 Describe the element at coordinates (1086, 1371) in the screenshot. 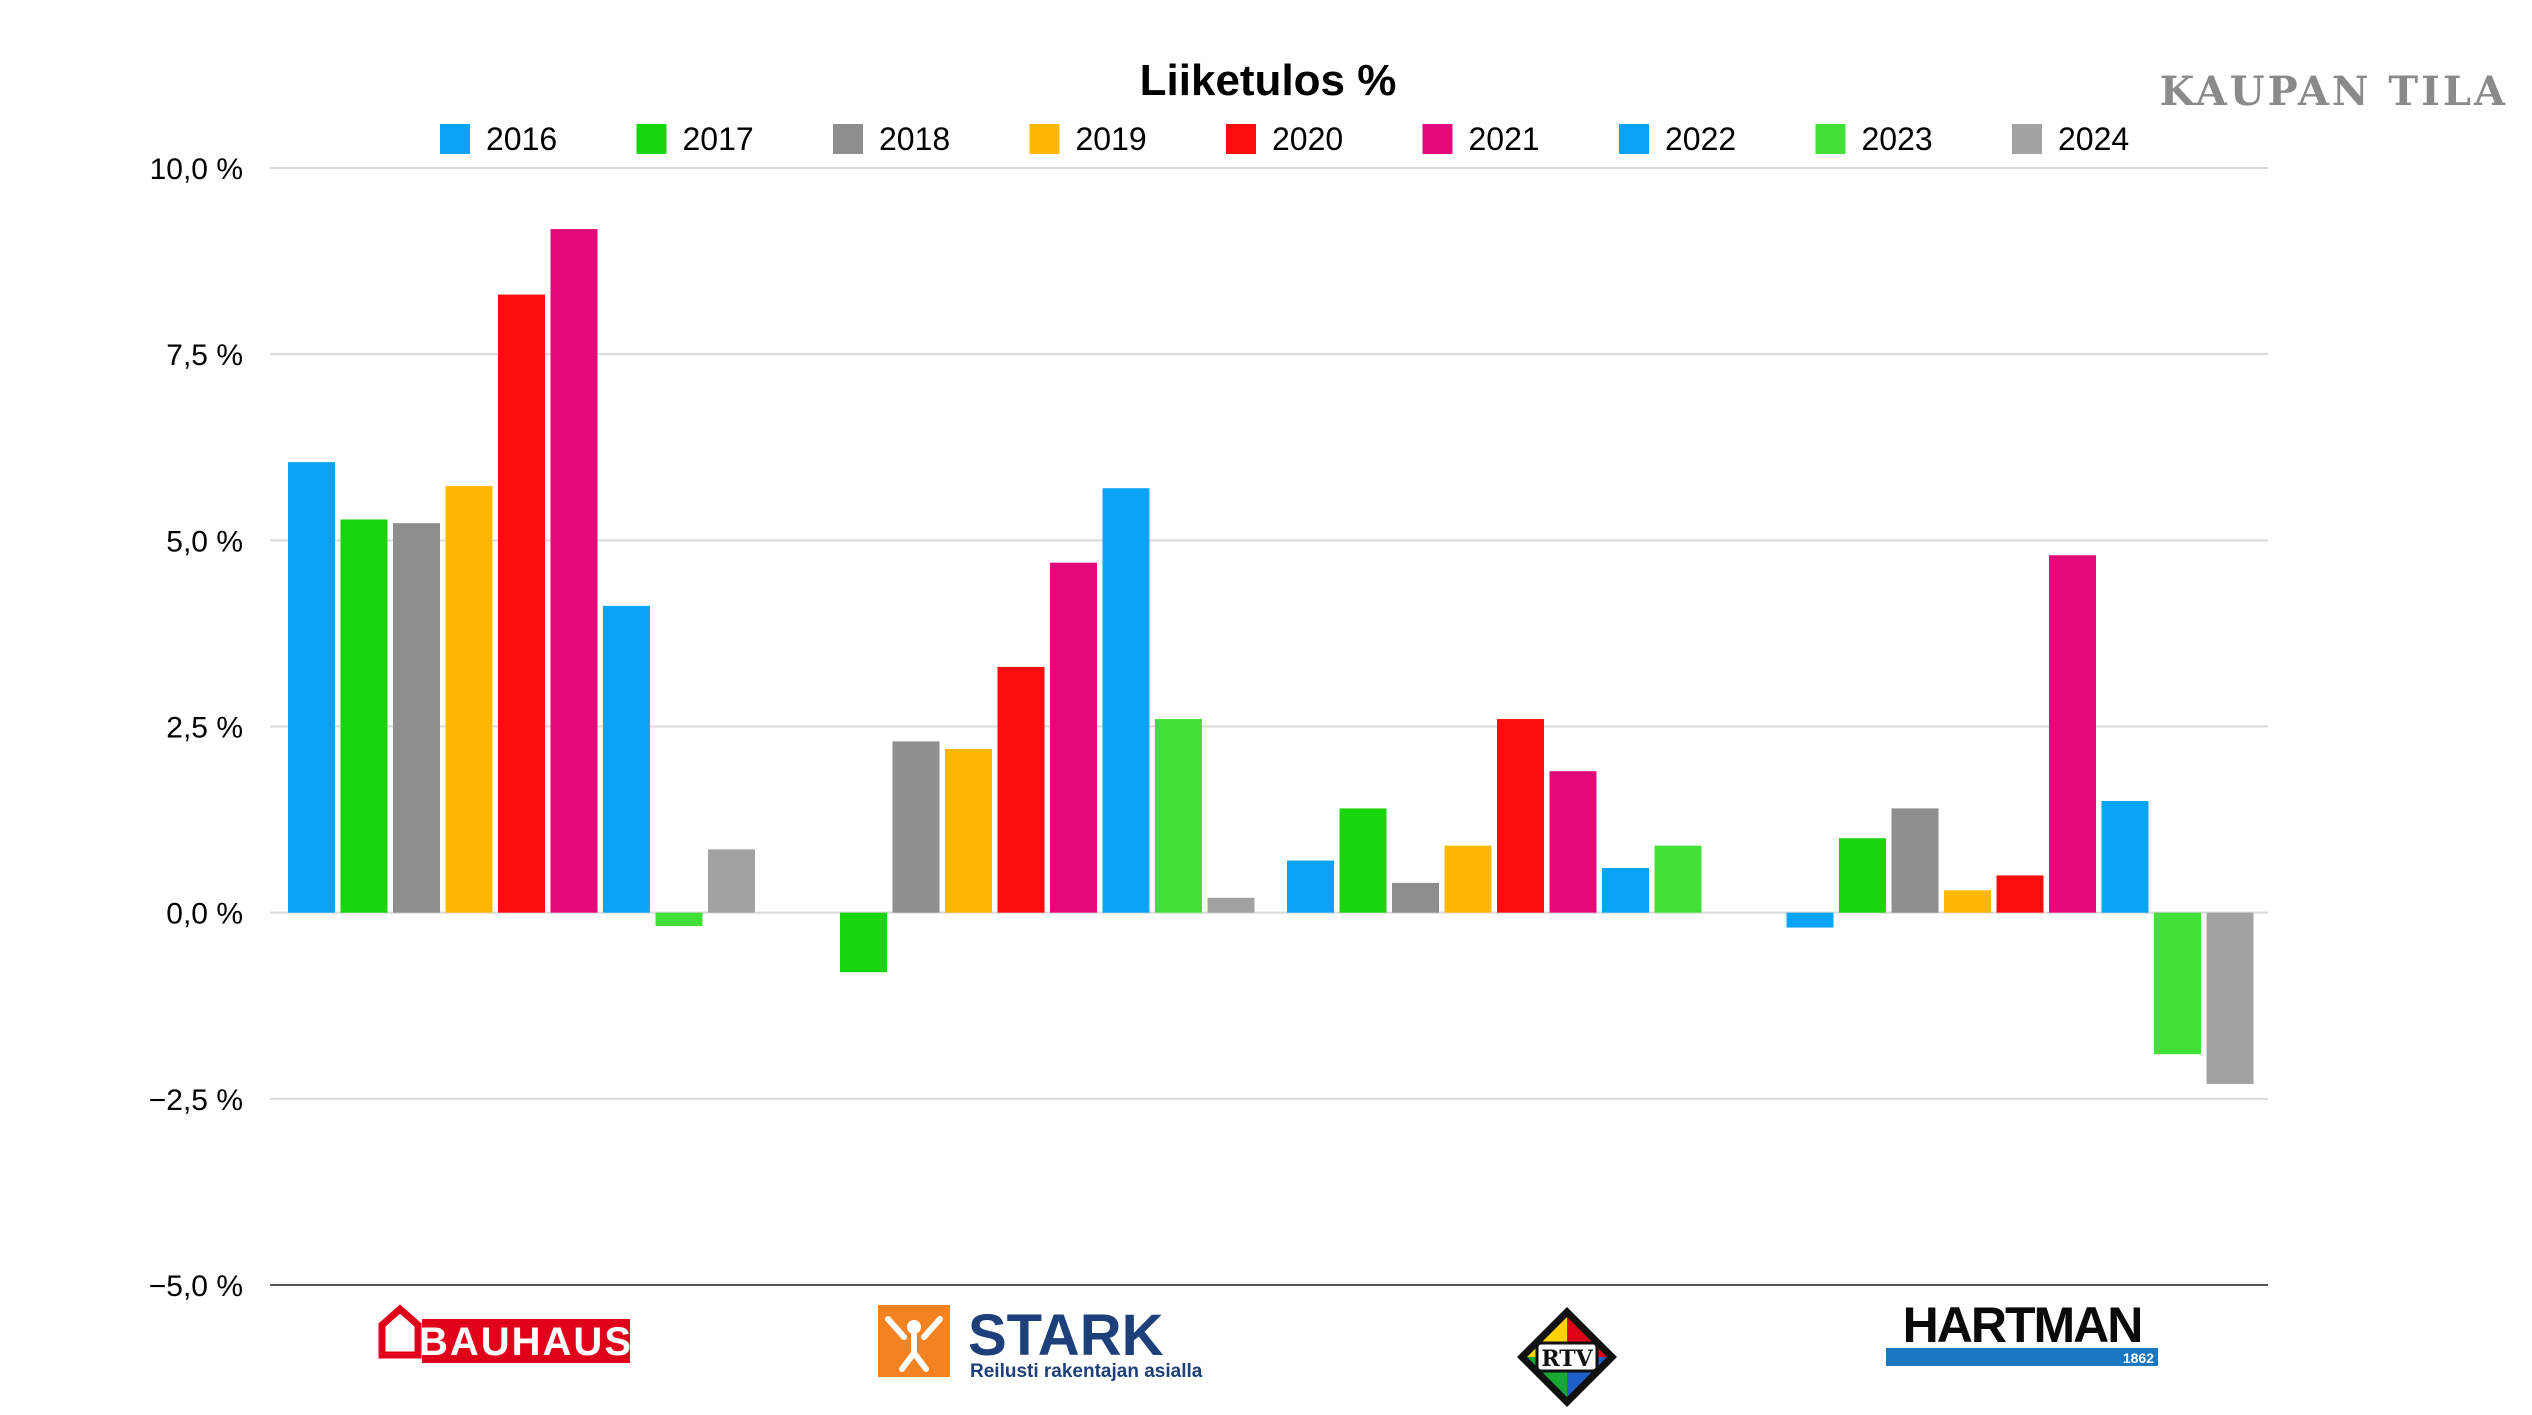

I see `stark-tagline: Reilusti rakentajan asialla` at that location.